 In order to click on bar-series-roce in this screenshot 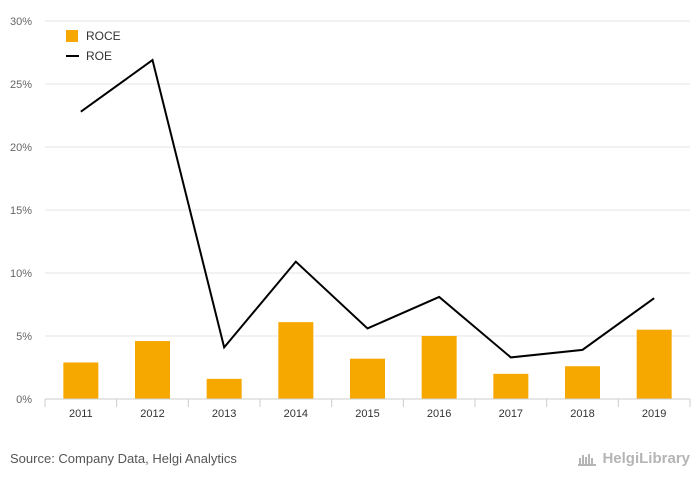, I will do `click(367, 360)`.